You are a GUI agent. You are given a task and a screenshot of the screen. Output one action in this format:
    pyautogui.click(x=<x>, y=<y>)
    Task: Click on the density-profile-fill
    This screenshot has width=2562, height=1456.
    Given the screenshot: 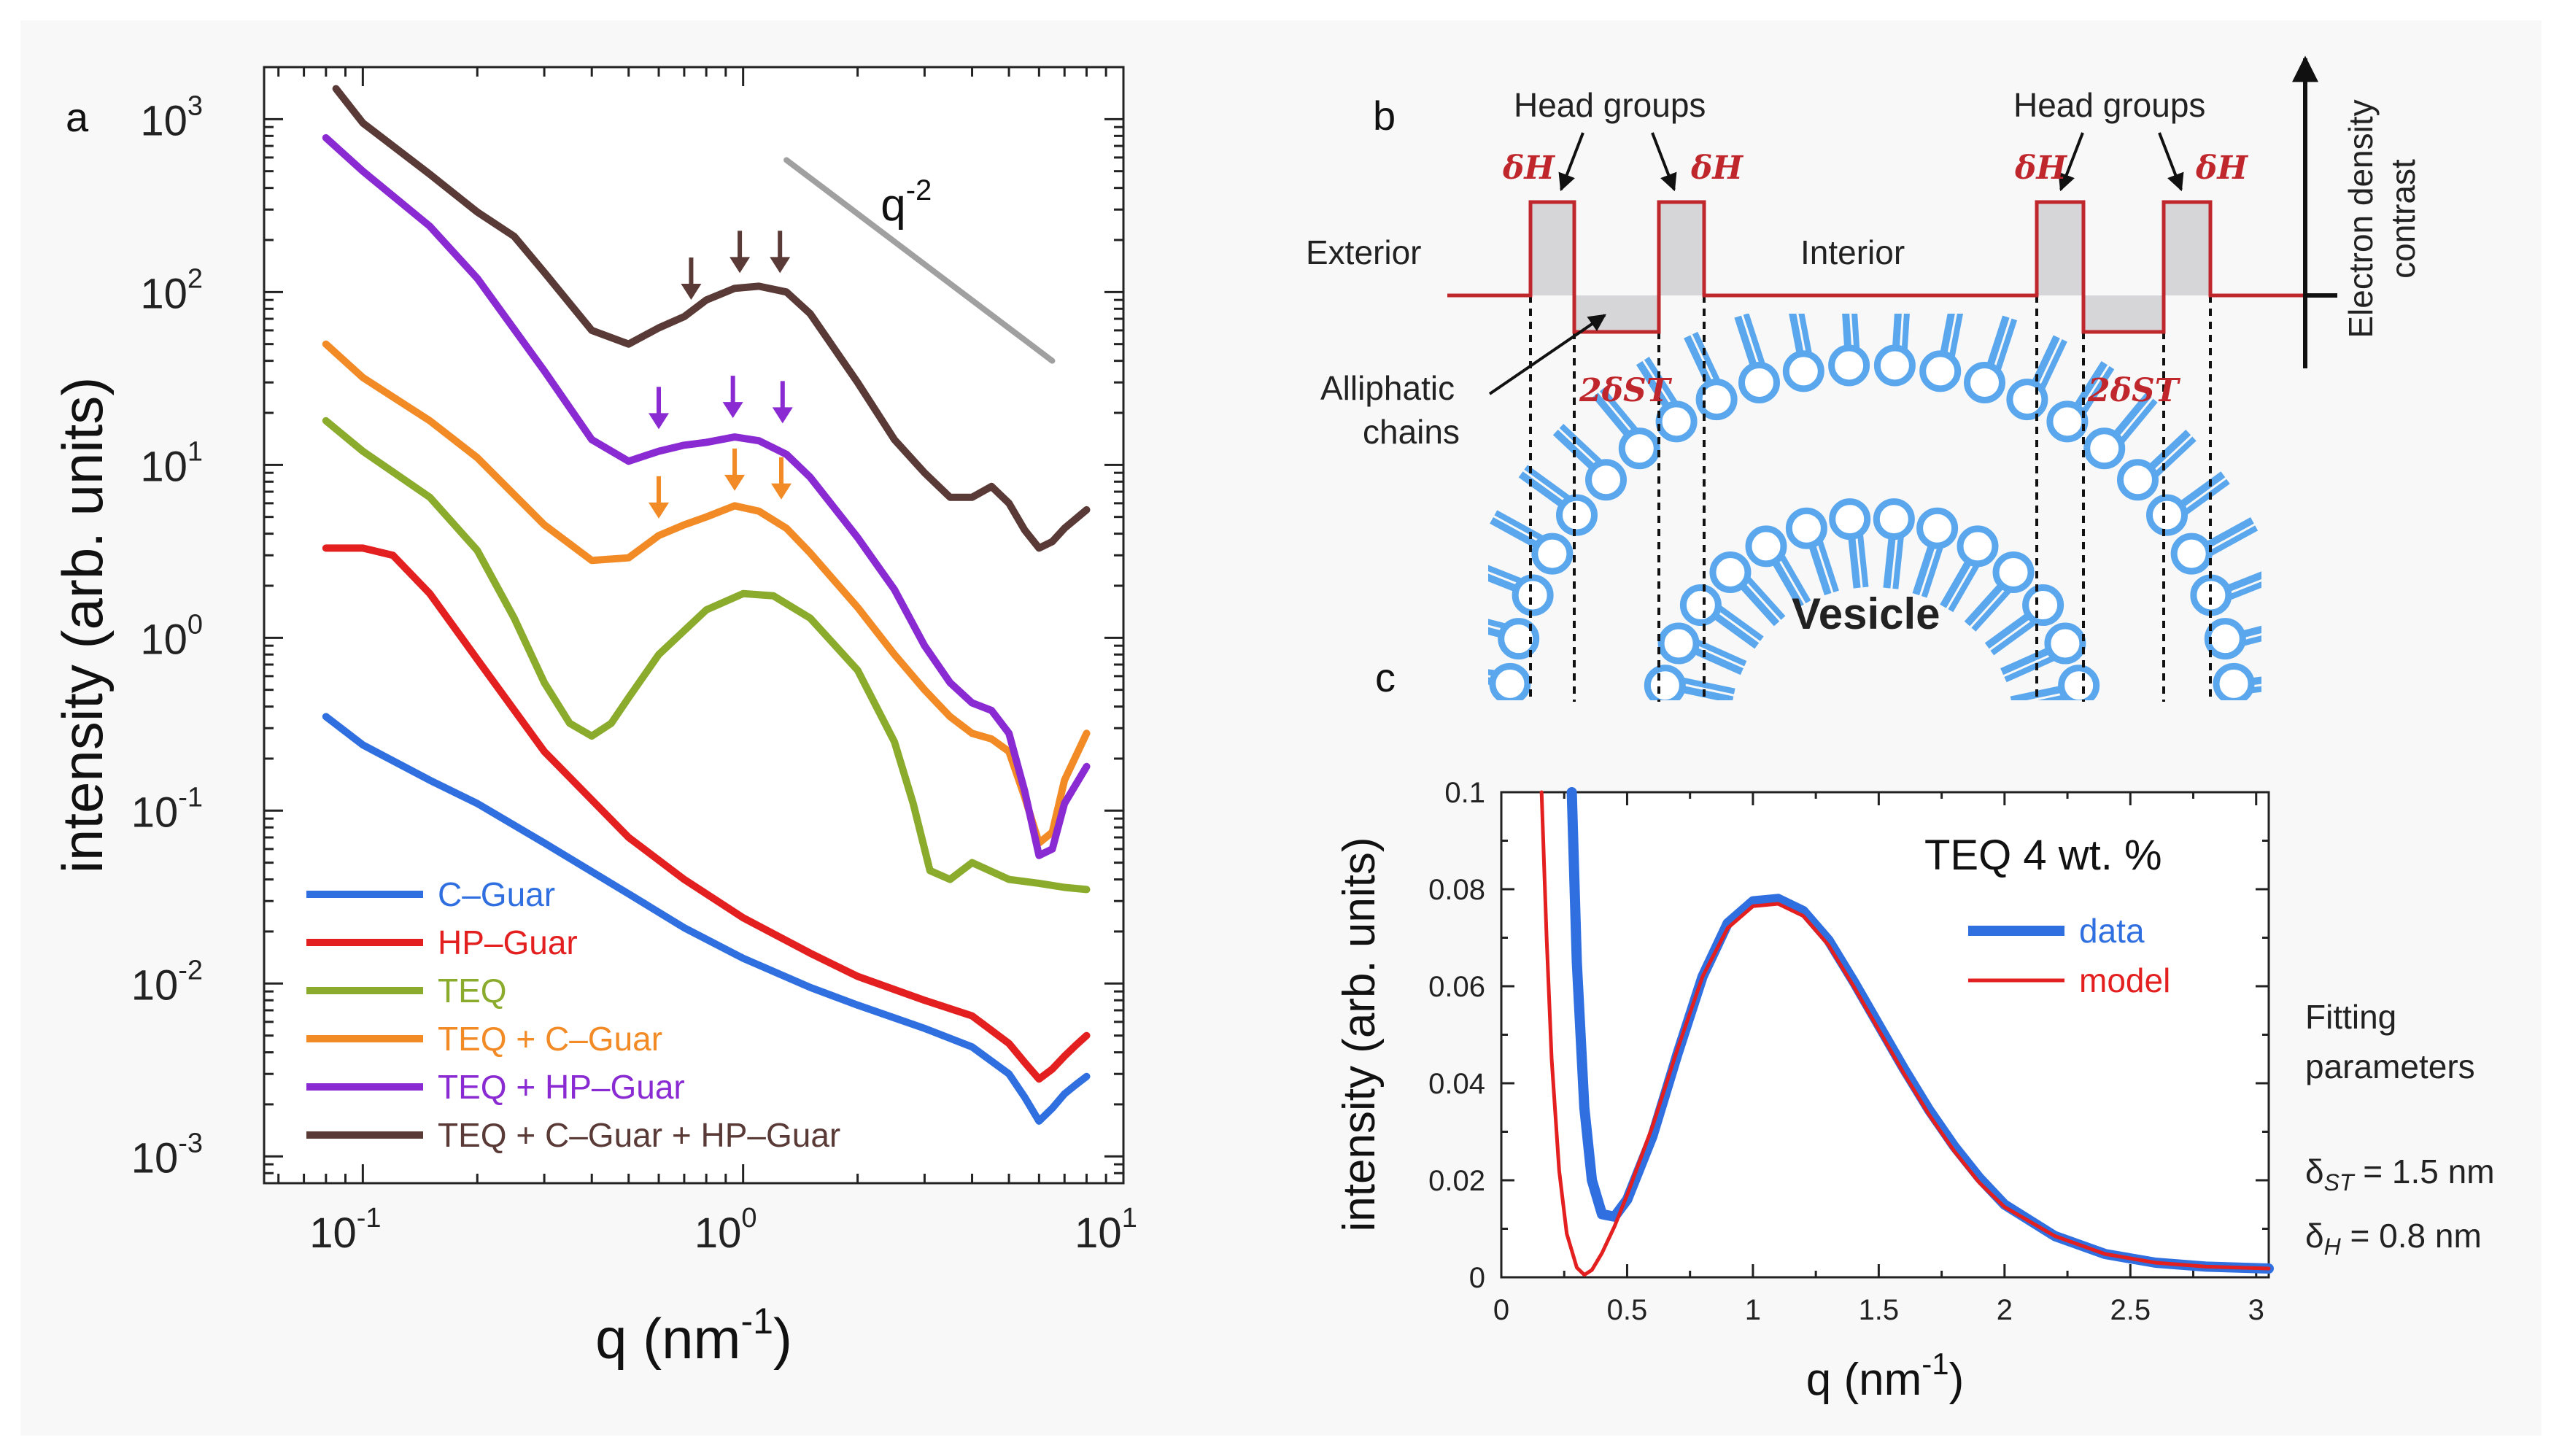 What is the action you would take?
    pyautogui.click(x=1870, y=267)
    